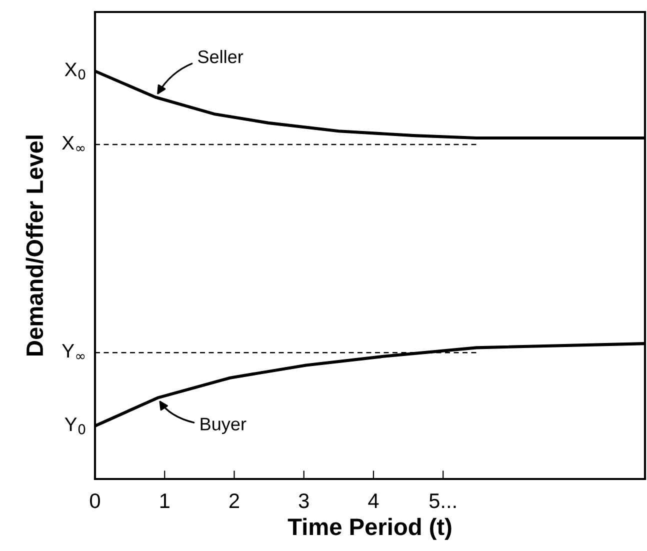 Image resolution: width=647 pixels, height=551 pixels. Describe the element at coordinates (370, 529) in the screenshot. I see `x-axis-title: Time Period (t)` at that location.